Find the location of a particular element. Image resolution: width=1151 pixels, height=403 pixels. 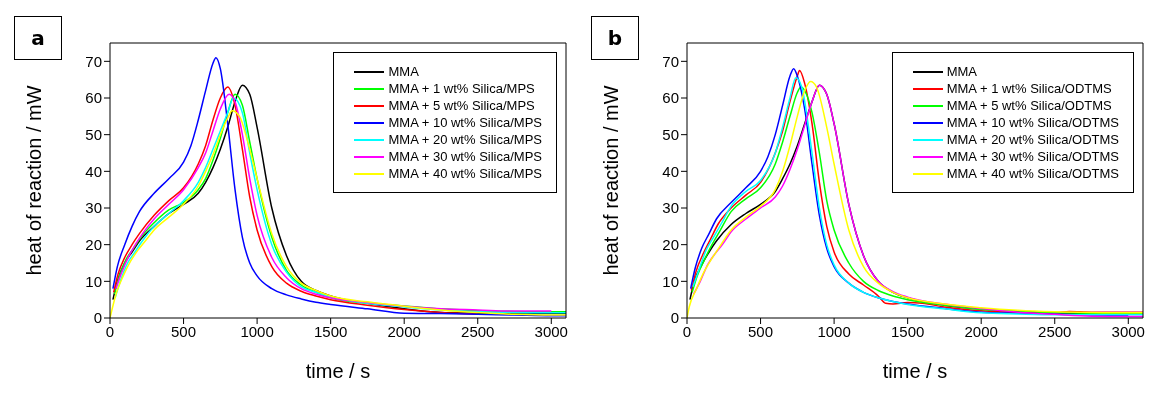

legend-label: MMA + 5 wt% Silica/MPS is located at coordinates (461, 105).